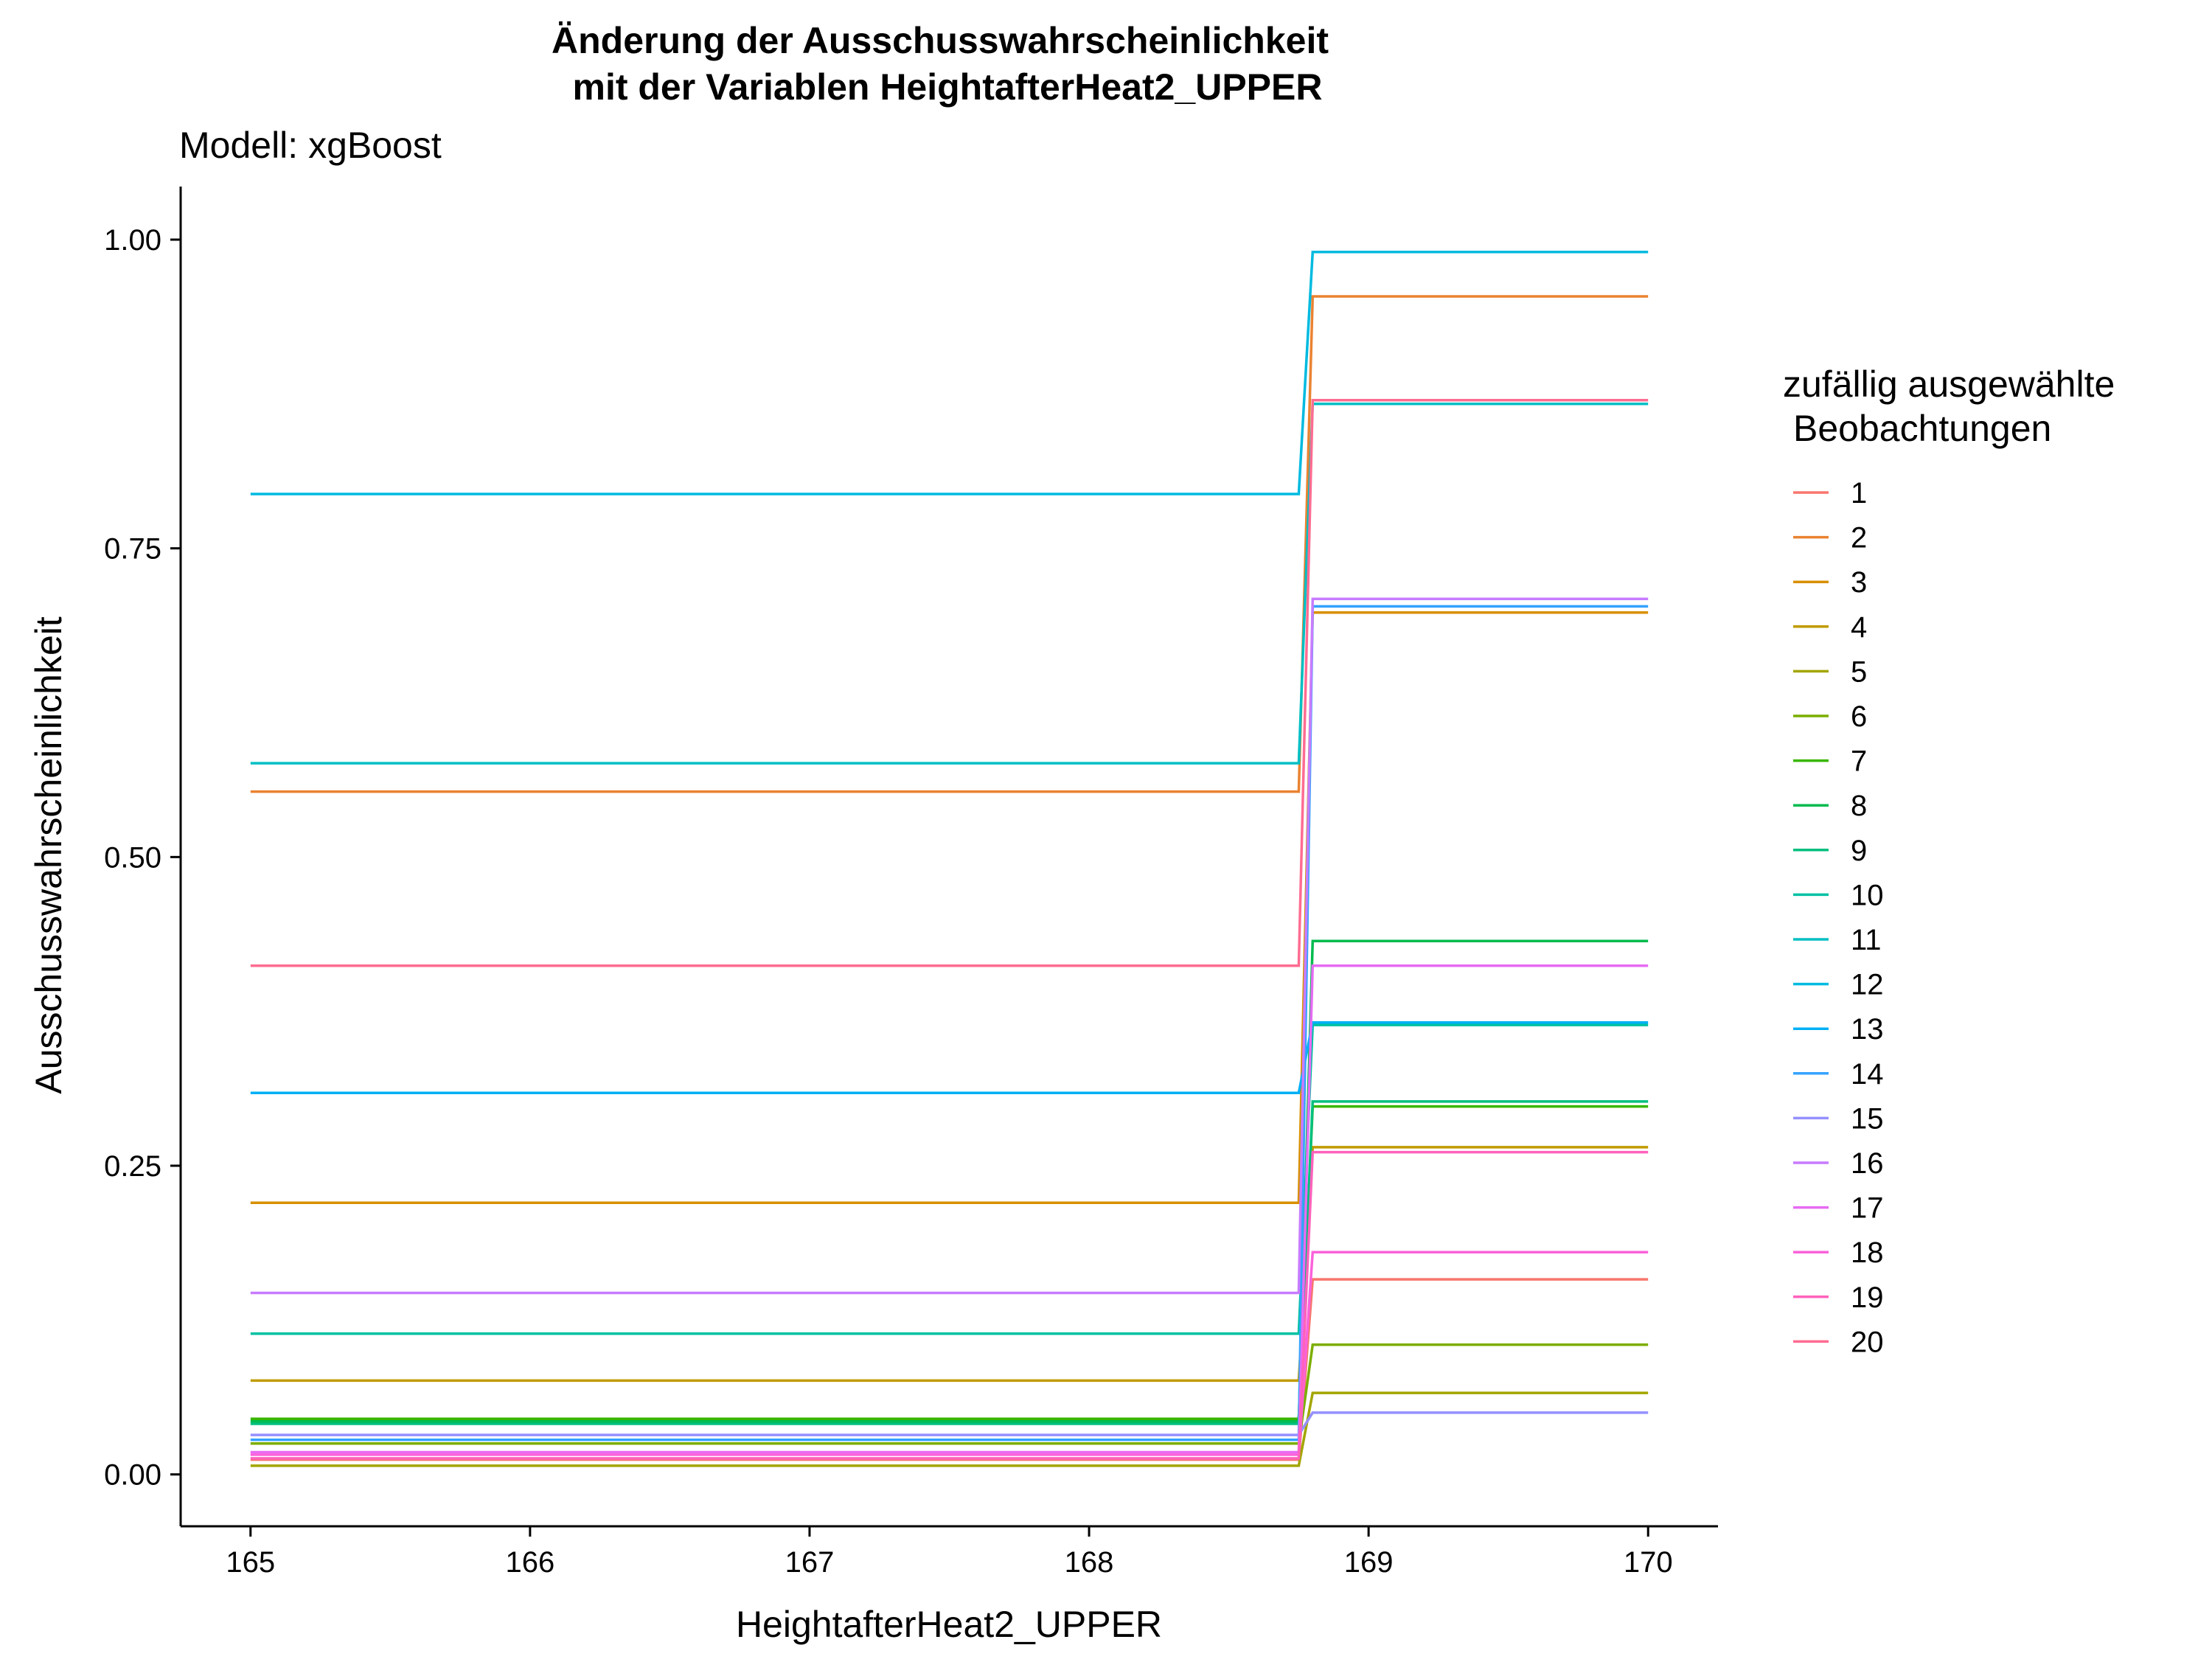 This screenshot has width=2212, height=1659. I want to click on legend-label: 15, so click(1867, 1118).